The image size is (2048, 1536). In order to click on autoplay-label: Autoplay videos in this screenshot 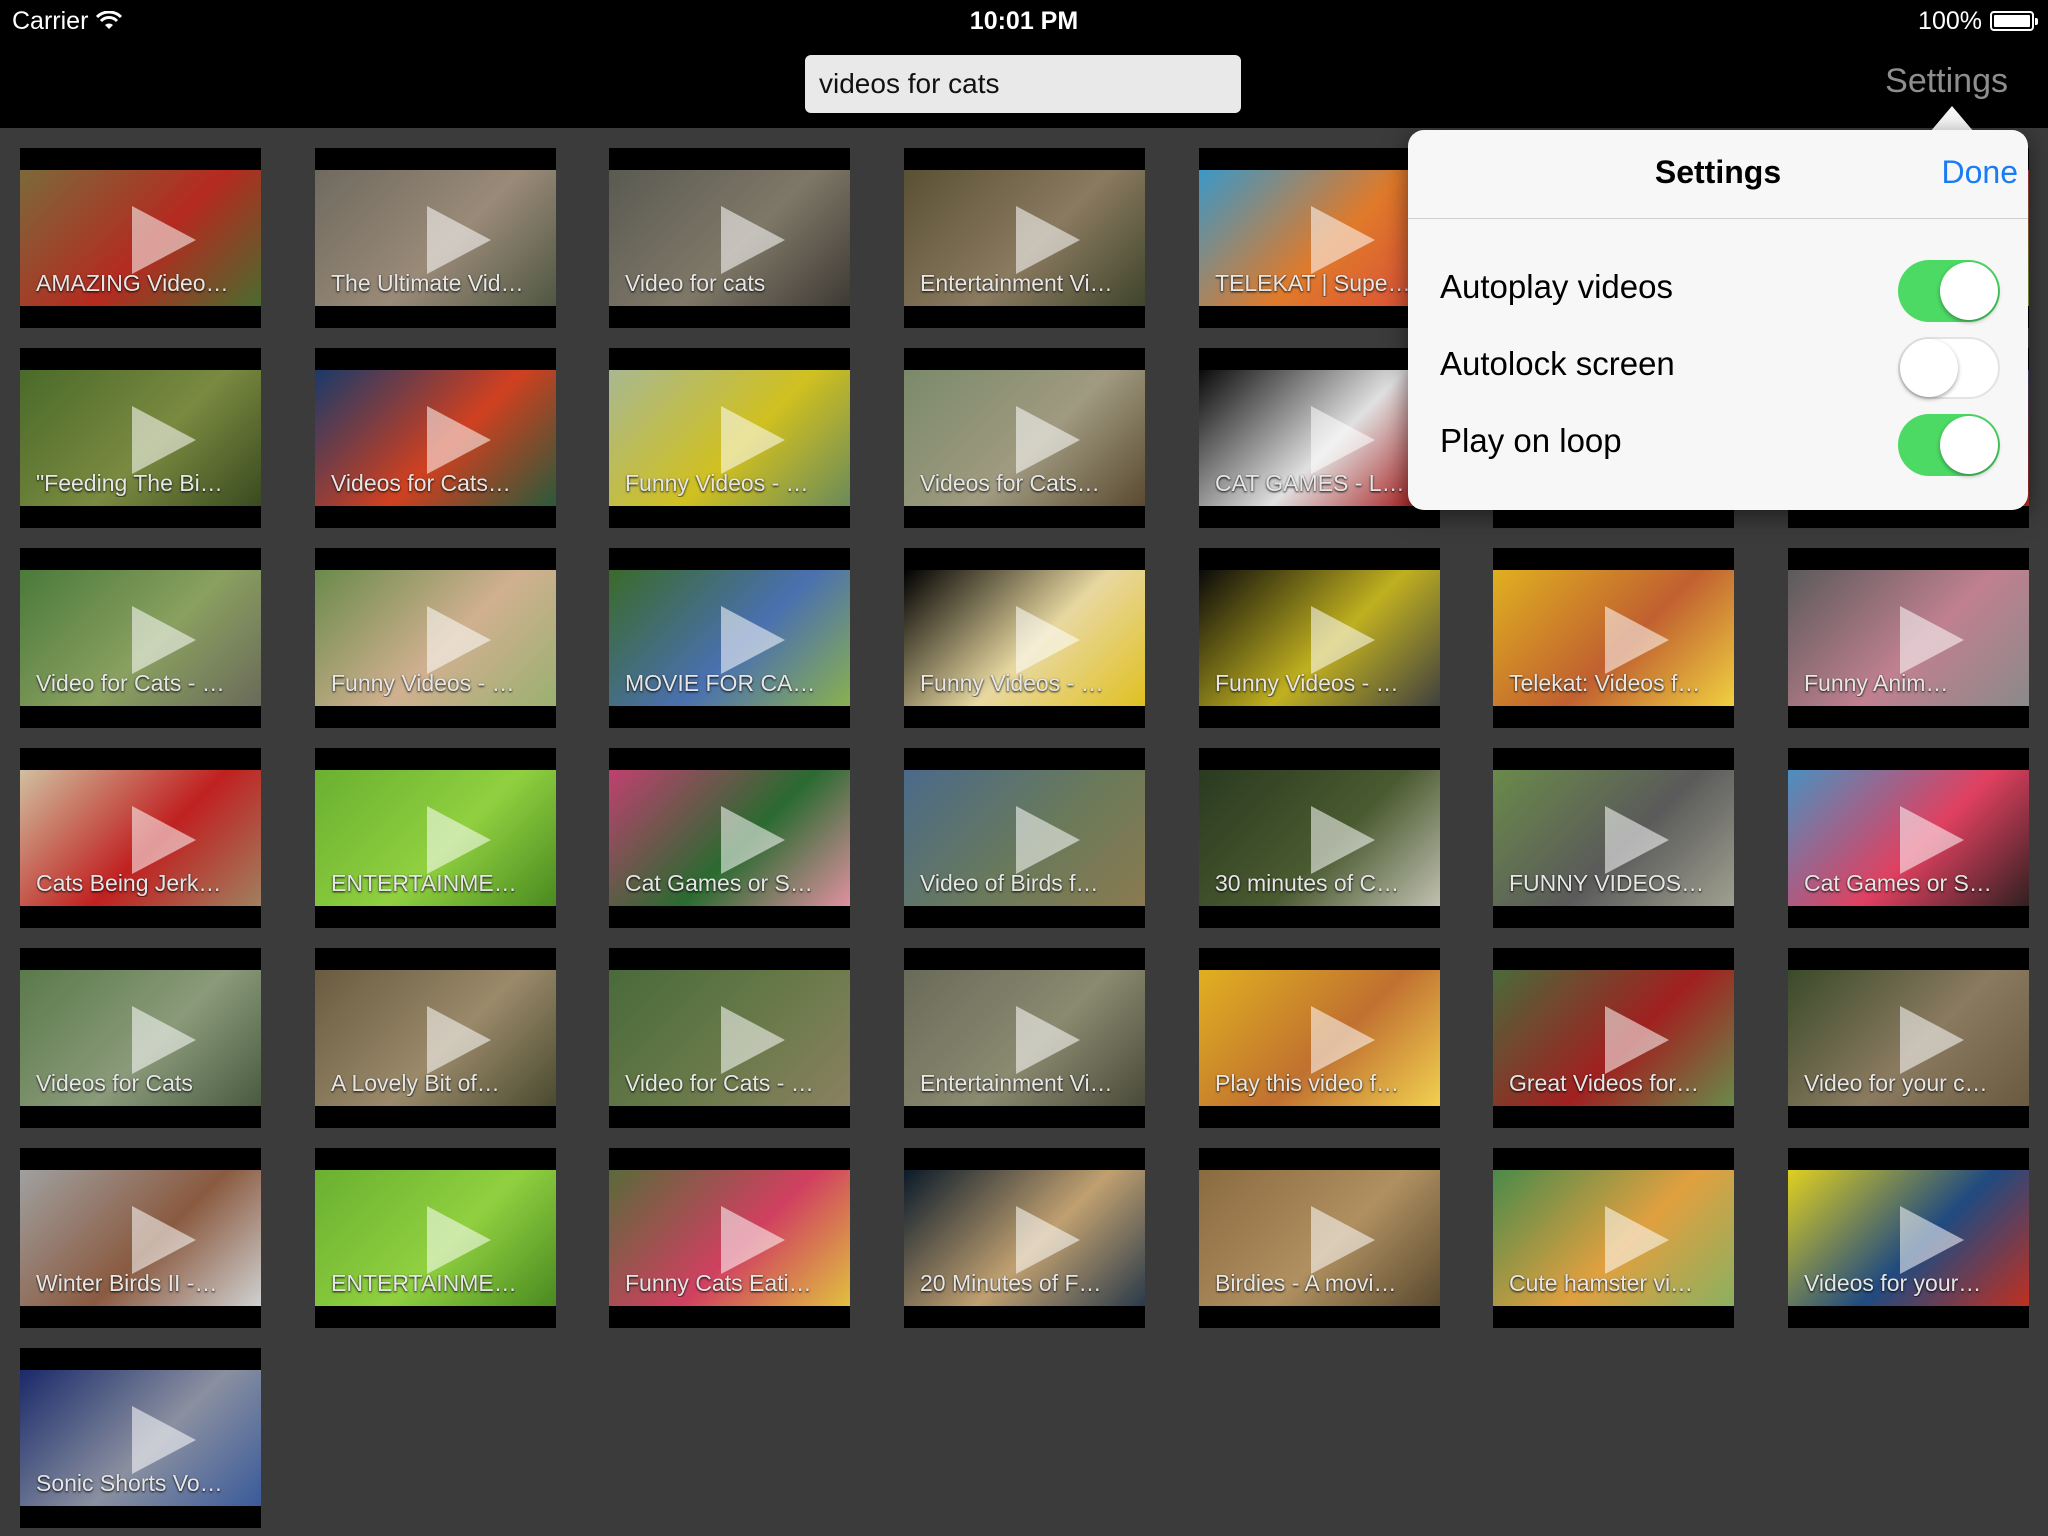, I will do `click(1556, 286)`.